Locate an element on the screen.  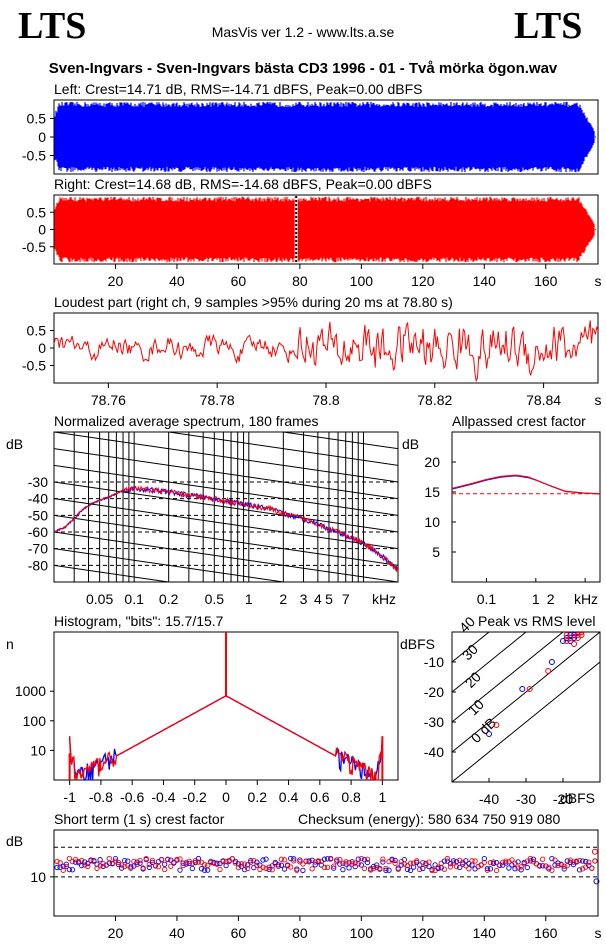
right-waveform-xtick-label: 120 is located at coordinates (423, 281).